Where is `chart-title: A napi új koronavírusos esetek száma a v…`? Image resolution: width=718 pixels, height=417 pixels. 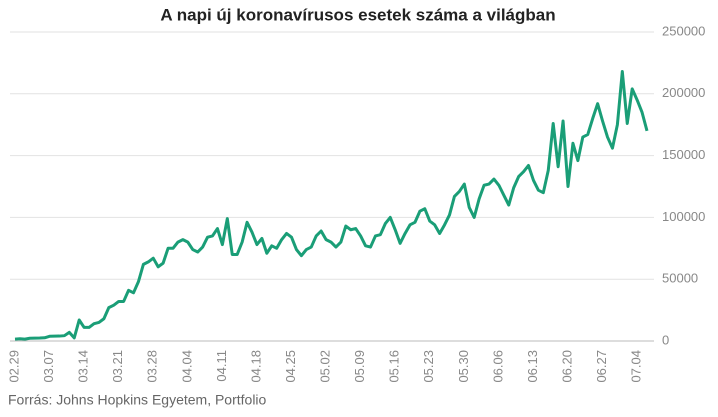 chart-title: A napi új koronavírusos esetek száma a v… is located at coordinates (357, 14).